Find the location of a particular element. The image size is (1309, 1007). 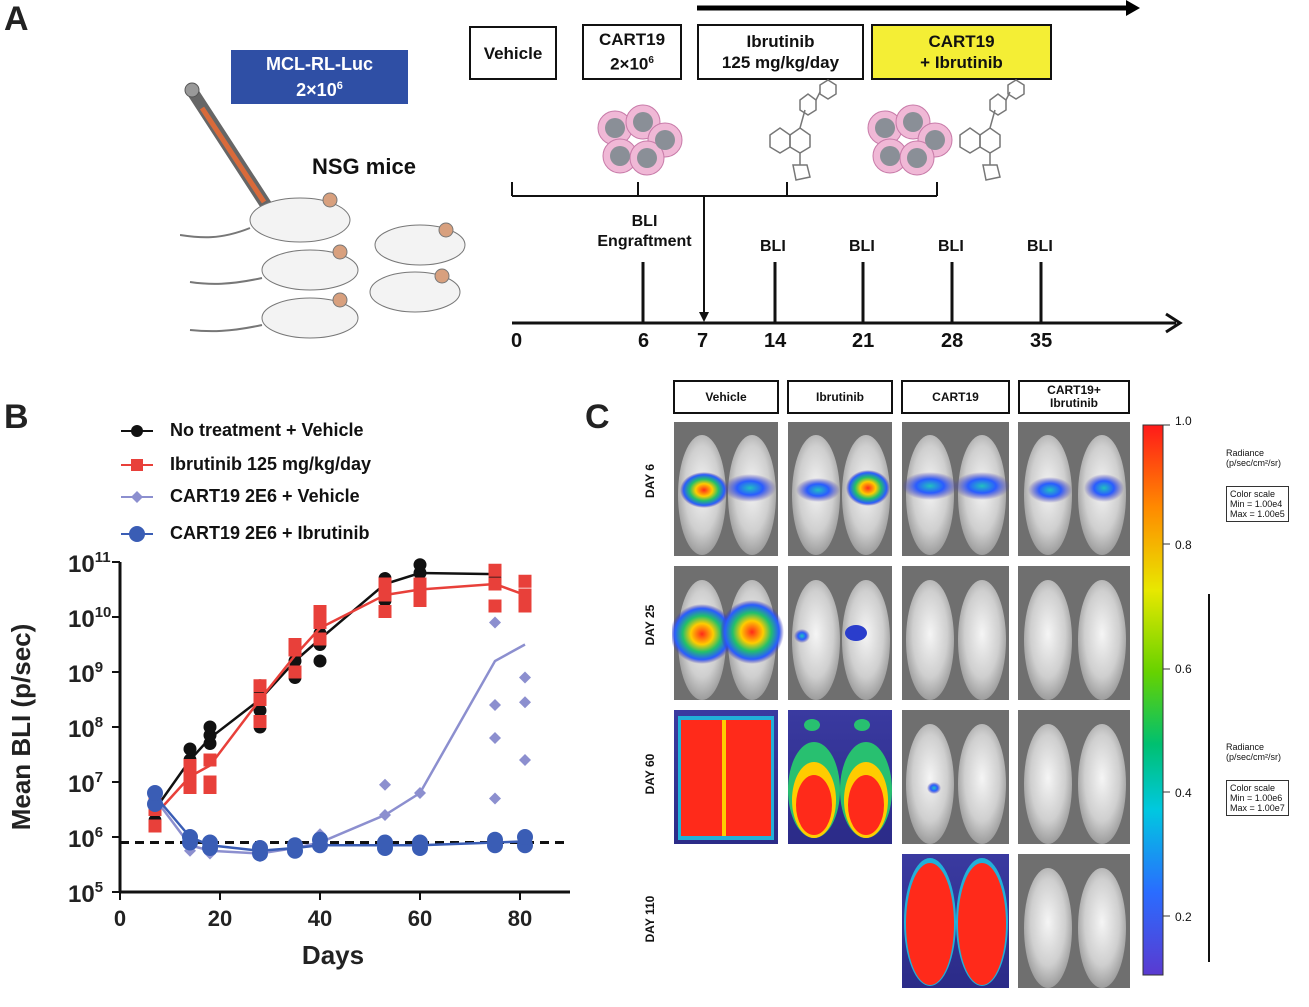

legend-marker-no-treatment is located at coordinates (137, 431).